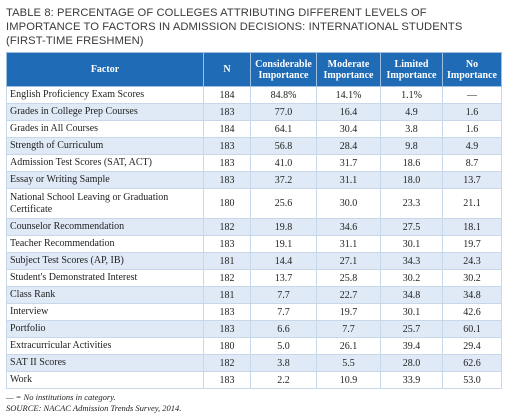  What do you see at coordinates (348, 203) in the screenshot?
I see `cell-moderate: 30.0` at bounding box center [348, 203].